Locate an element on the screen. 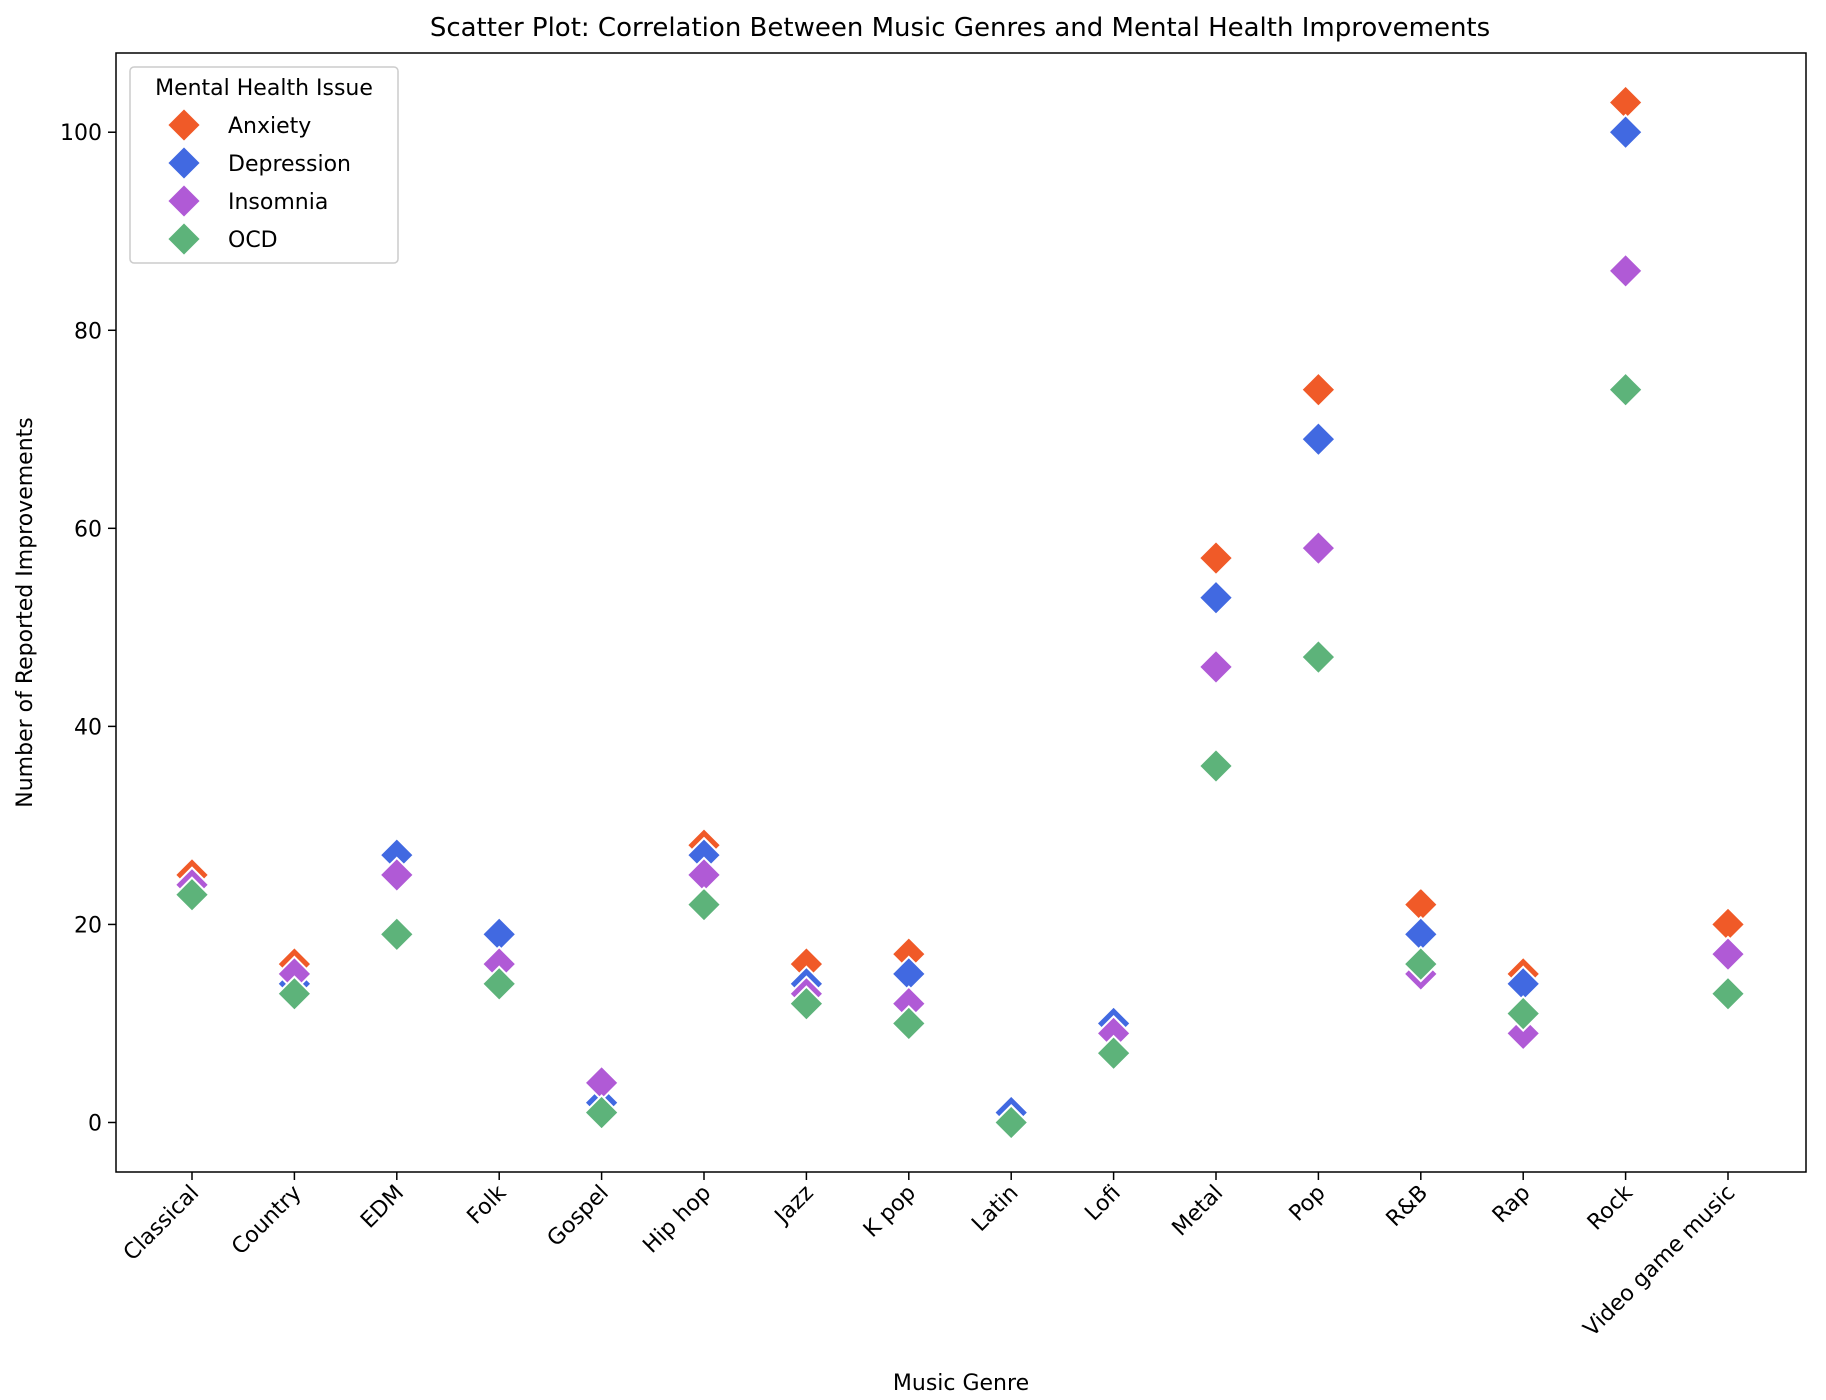 This screenshot has width=1826, height=1400. y-tick-label: 60 is located at coordinates (88, 529).